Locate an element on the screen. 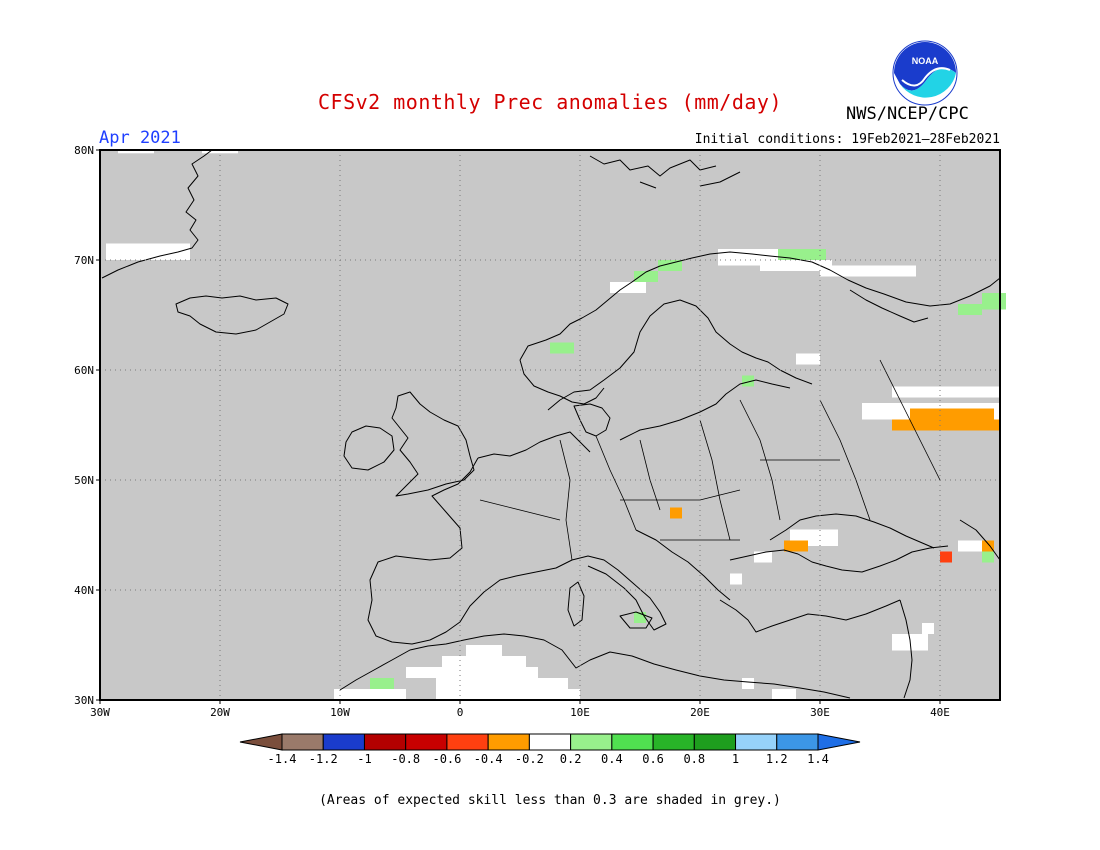 This screenshot has width=1100, height=850. coastline-norway-south is located at coordinates (562, 382).